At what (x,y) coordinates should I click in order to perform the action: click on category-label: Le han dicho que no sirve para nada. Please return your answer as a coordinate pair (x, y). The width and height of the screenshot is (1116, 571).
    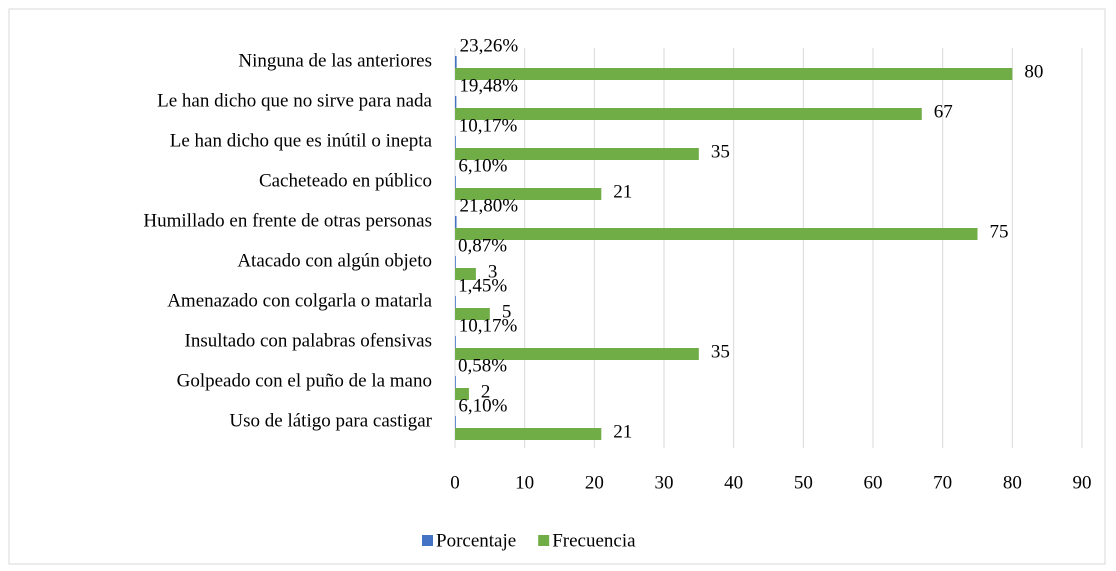
    Looking at the image, I should click on (294, 100).